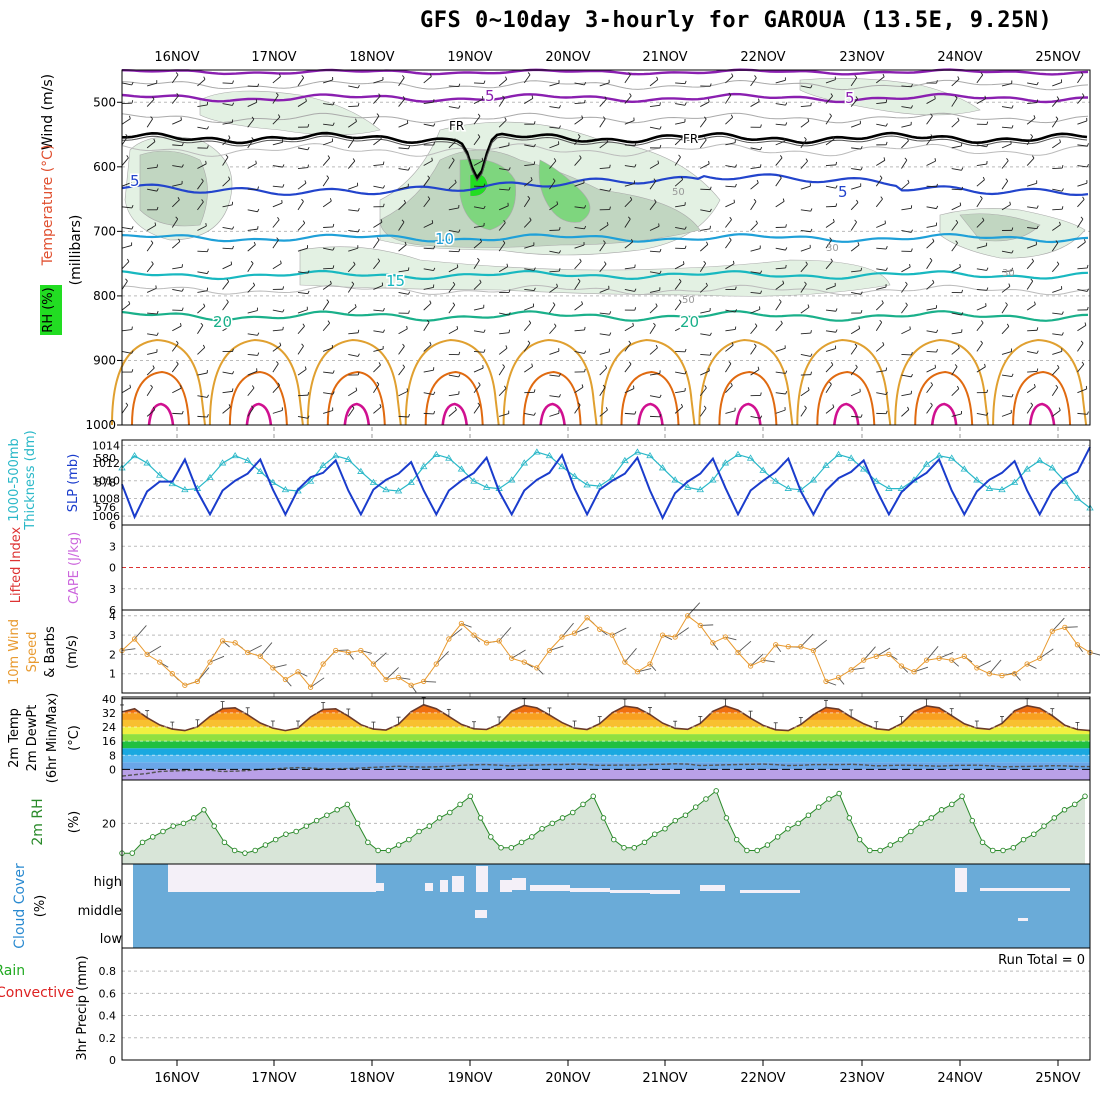  I want to click on cloud-clear-patch, so click(323, 872).